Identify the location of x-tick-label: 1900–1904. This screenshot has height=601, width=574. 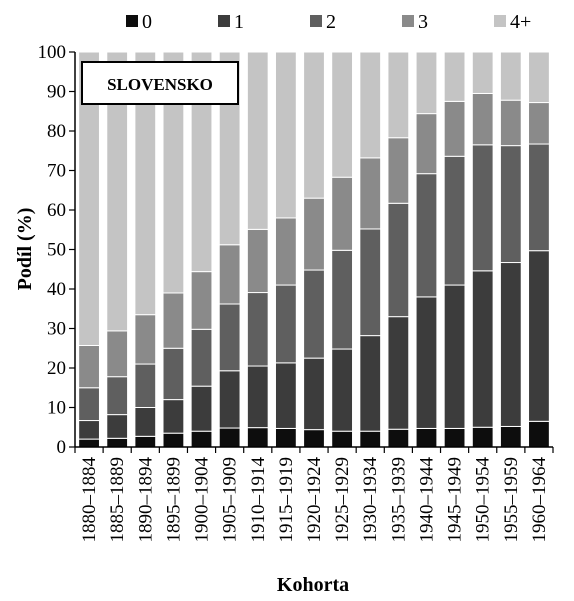
(202, 500).